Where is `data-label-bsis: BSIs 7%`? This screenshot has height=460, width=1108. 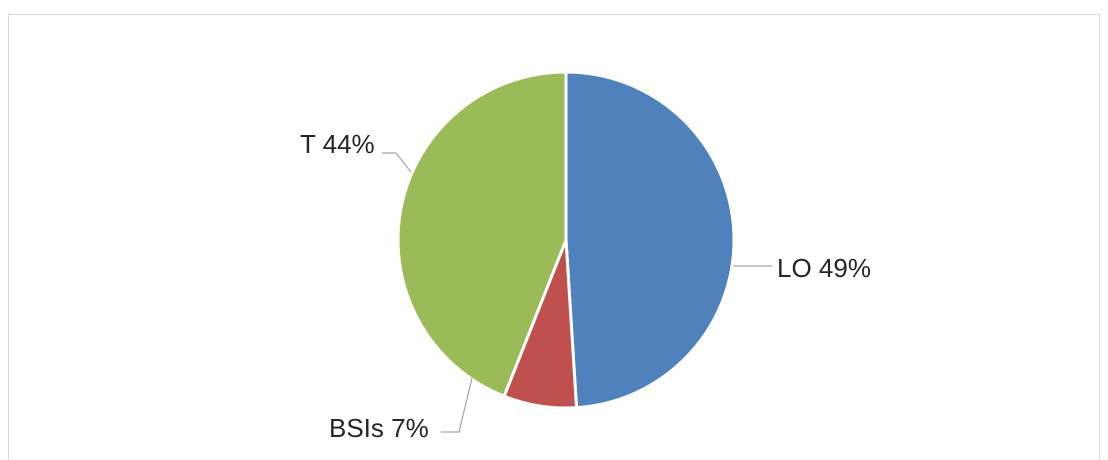
data-label-bsis: BSIs 7% is located at coordinates (379, 428).